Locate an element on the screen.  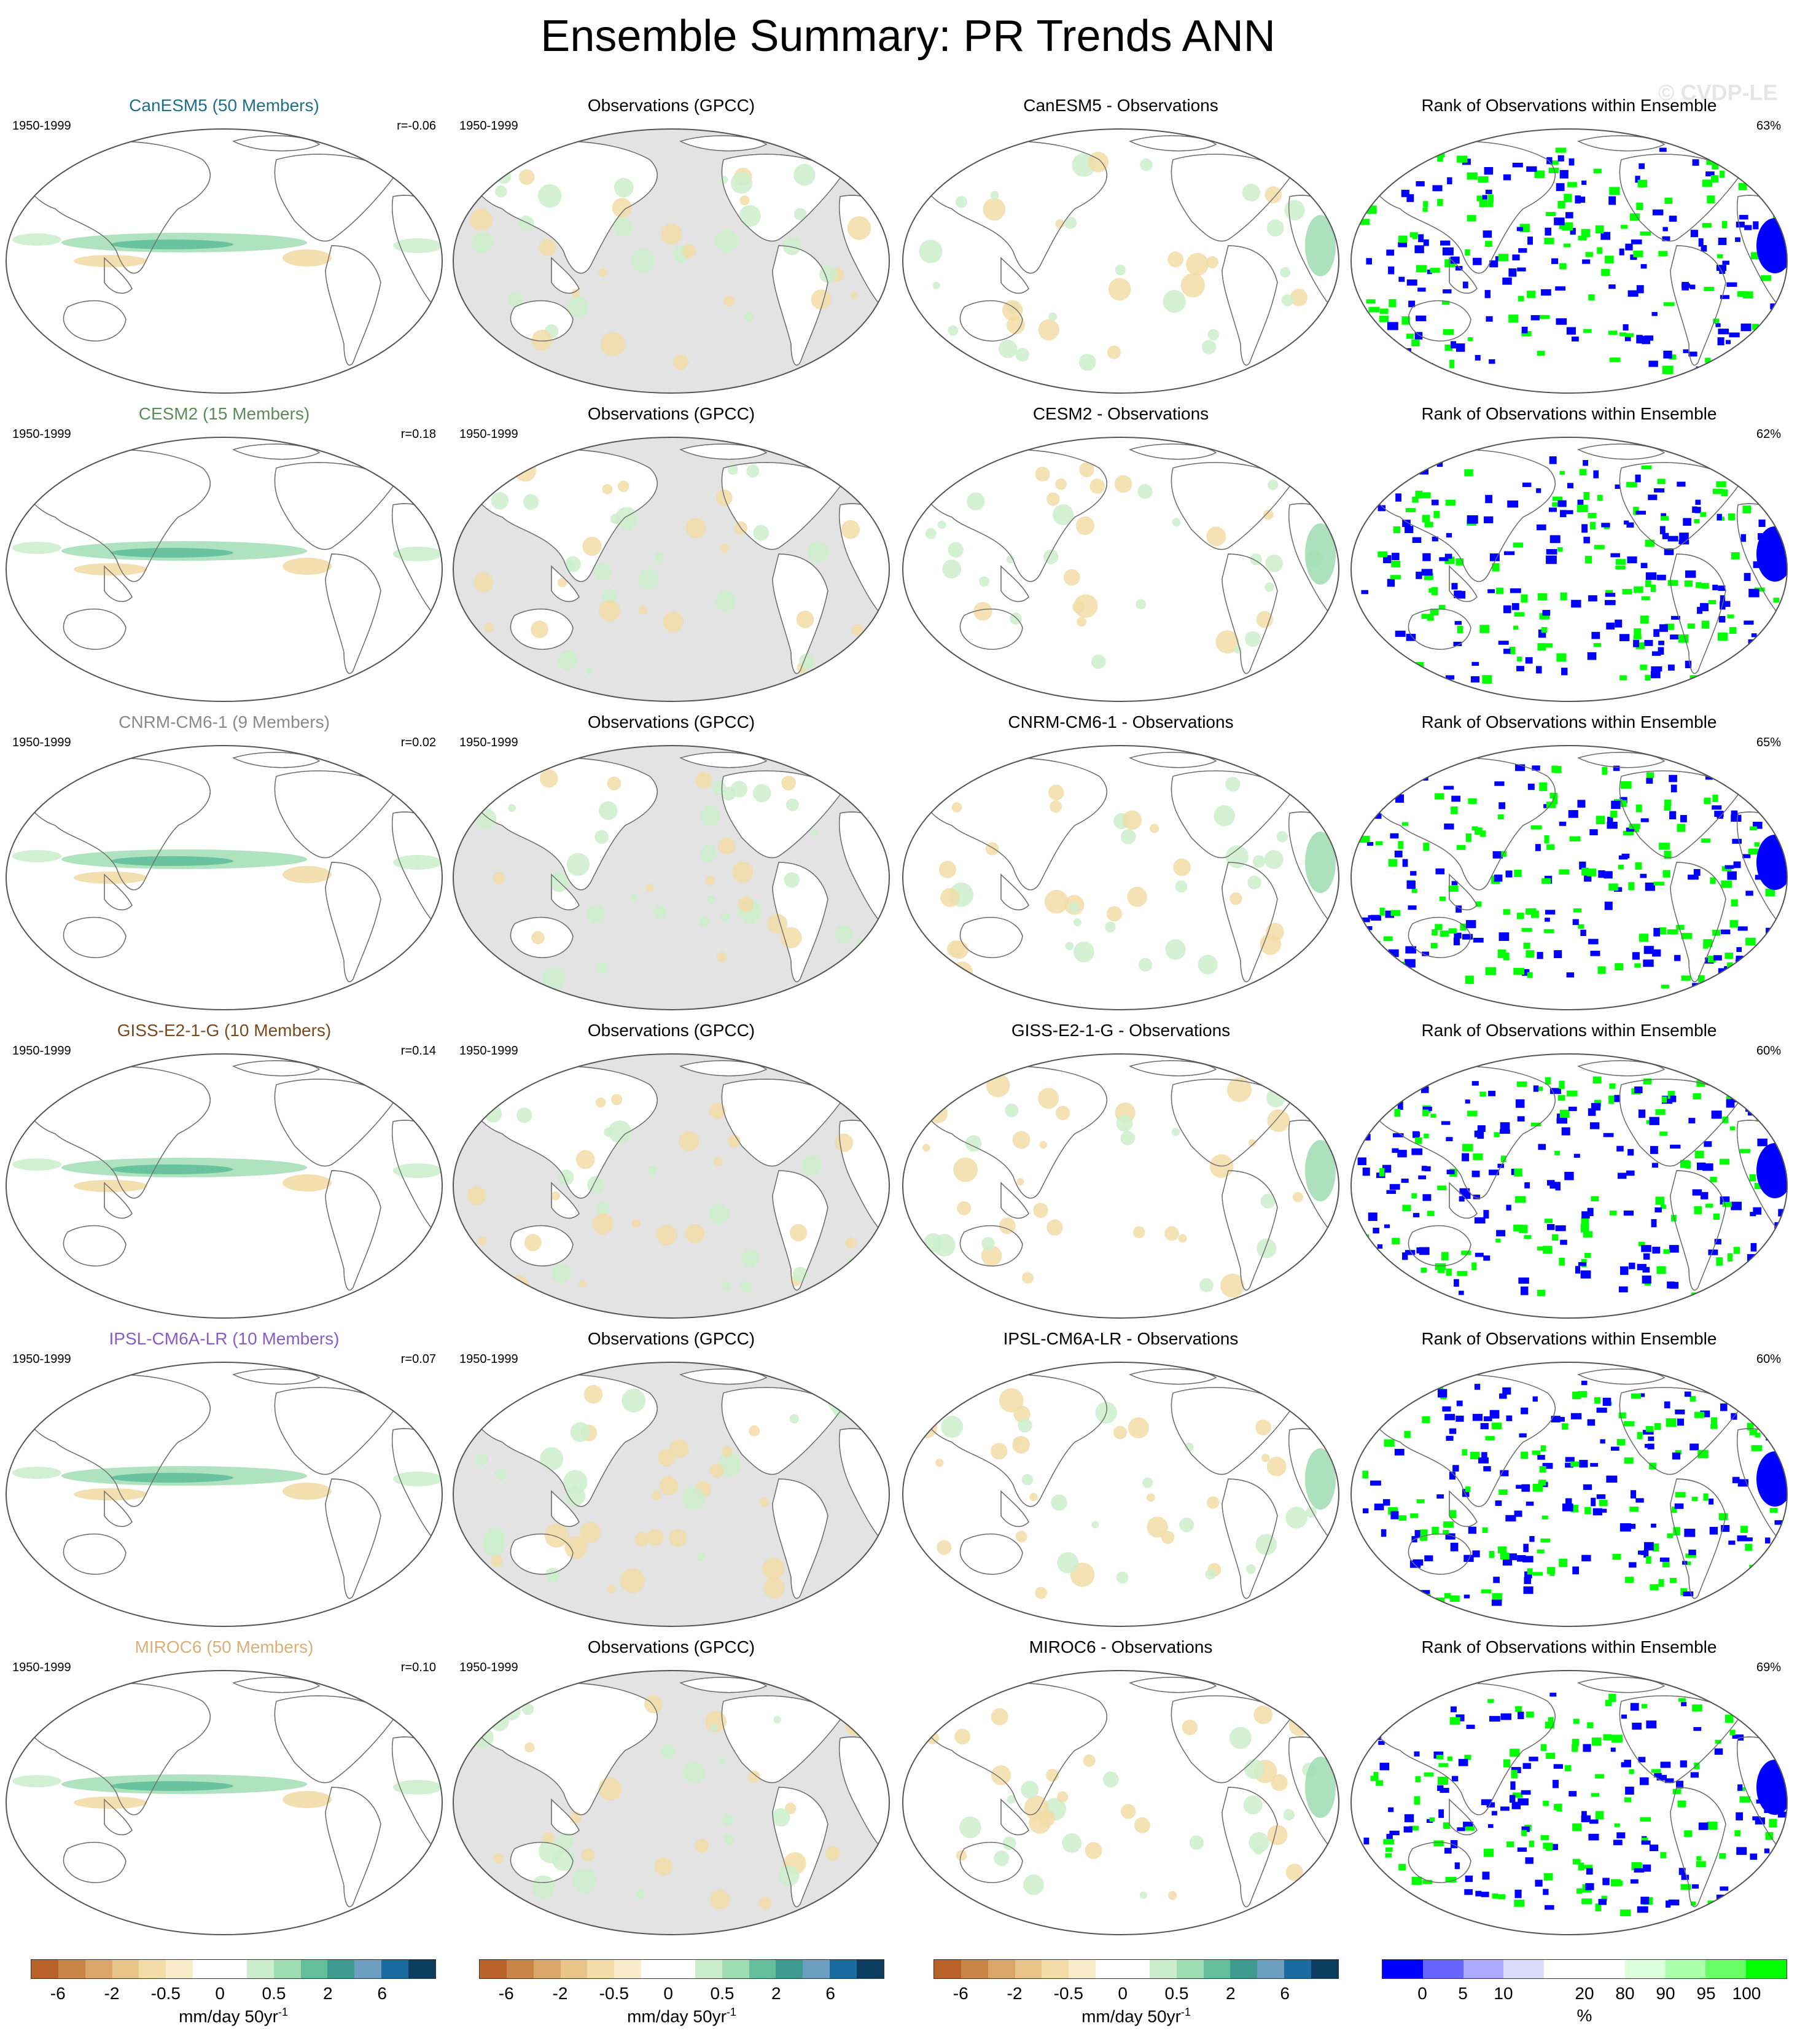
model-panel-title: MIROC6 (50 Members) is located at coordinates (224, 1646).